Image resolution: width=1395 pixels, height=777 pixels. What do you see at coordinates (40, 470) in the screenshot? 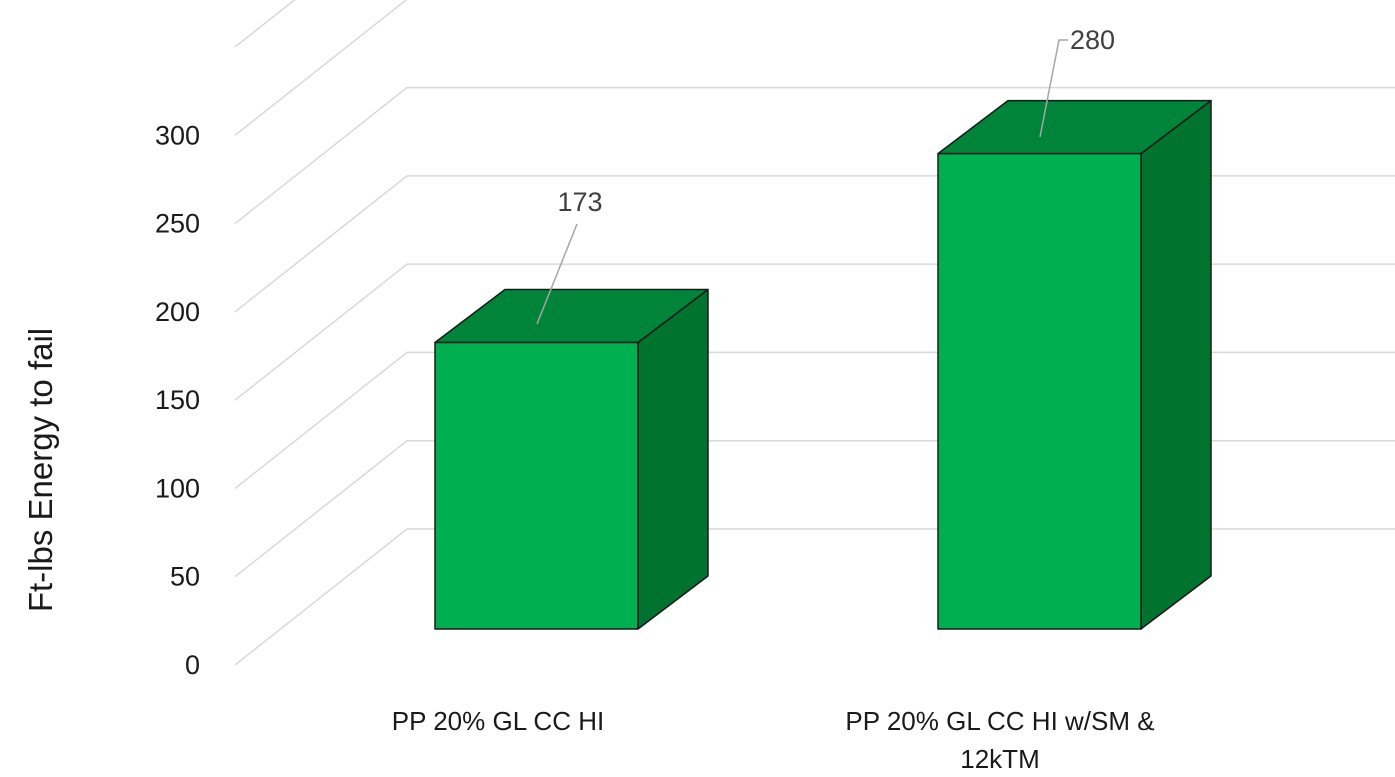
I see `y-axis-title: Ft-lbs Energy to fail` at bounding box center [40, 470].